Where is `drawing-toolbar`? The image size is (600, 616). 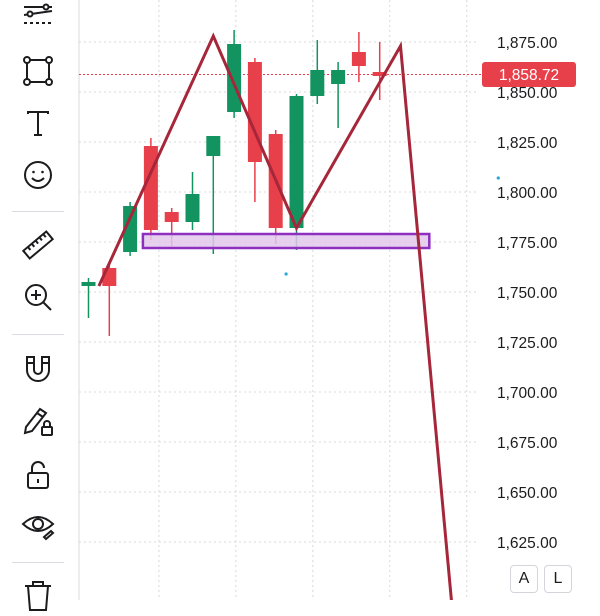 drawing-toolbar is located at coordinates (38, 305).